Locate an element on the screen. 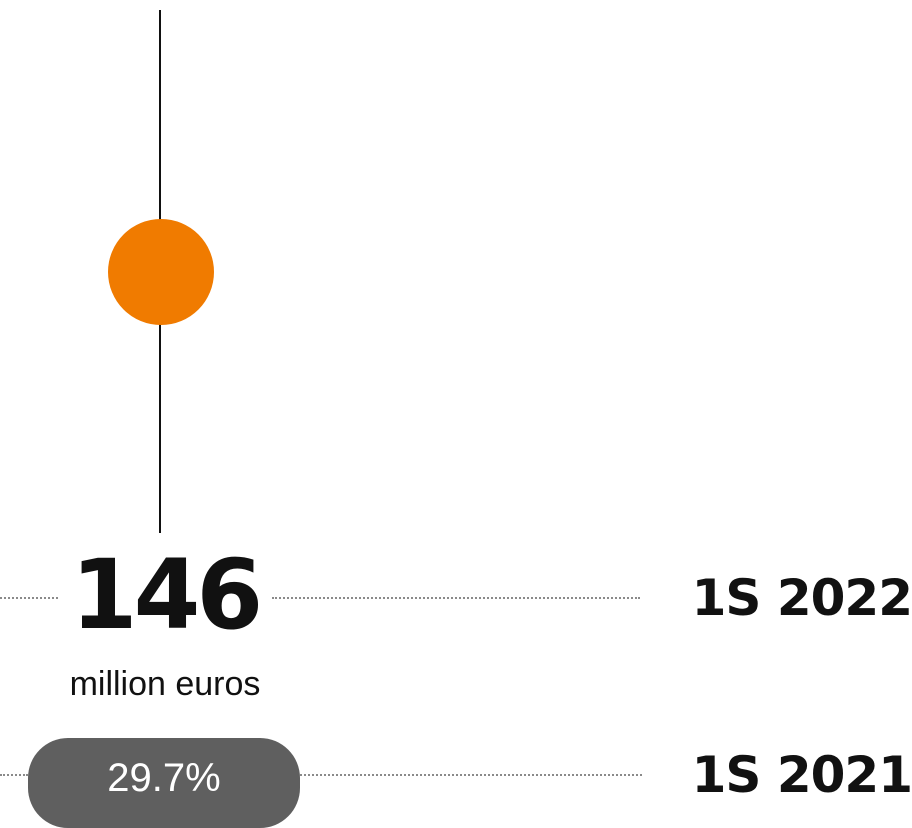 The width and height of the screenshot is (912, 828). comparison-period-label: 1S 2021 is located at coordinates (801, 775).